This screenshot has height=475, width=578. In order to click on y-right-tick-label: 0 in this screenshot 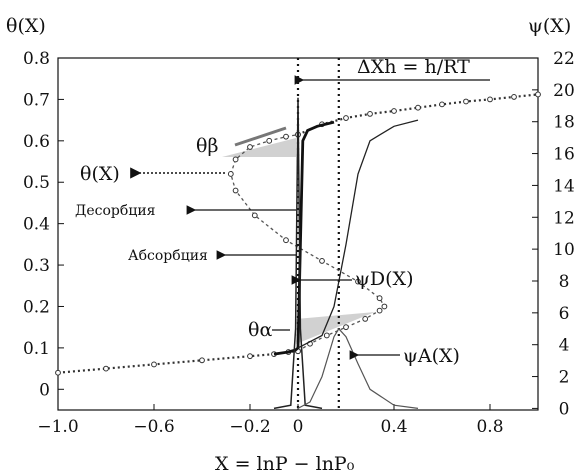, I will do `click(564, 409)`.